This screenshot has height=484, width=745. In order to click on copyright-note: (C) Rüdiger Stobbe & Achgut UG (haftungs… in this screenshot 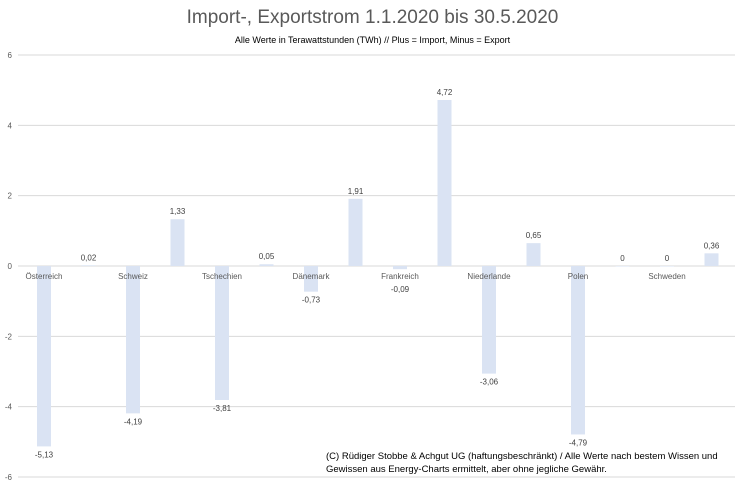, I will do `click(531, 463)`.